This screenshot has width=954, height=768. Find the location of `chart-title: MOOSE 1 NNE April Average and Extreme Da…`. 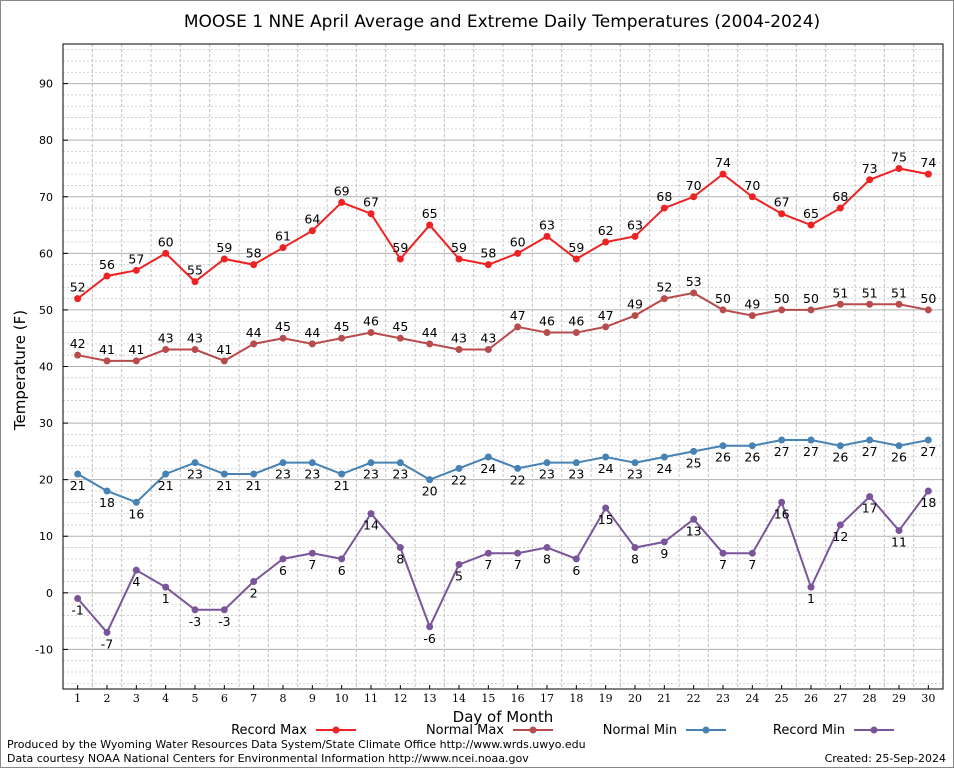

chart-title: MOOSE 1 NNE April Average and Extreme Da… is located at coordinates (502, 22).